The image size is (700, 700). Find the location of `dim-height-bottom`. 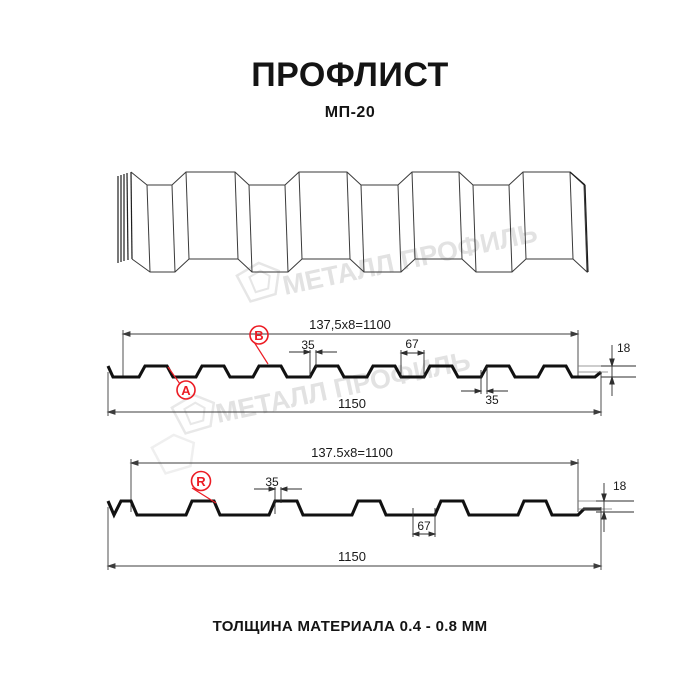

dim-height-bottom is located at coordinates (615, 507).